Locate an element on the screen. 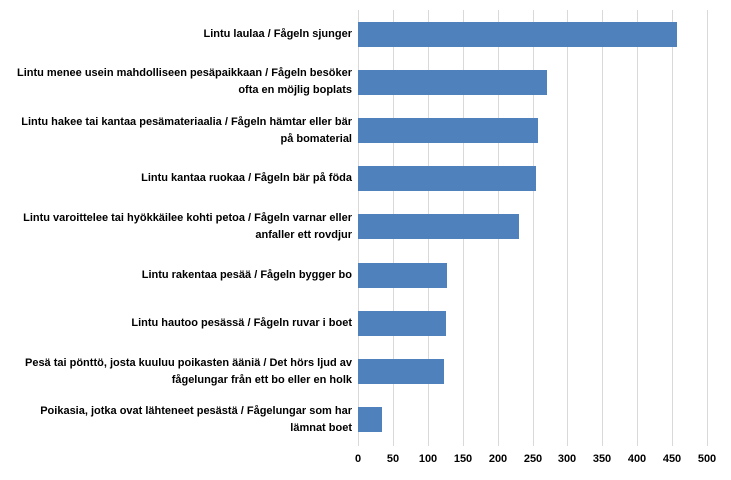 This screenshot has height=480, width=731. chart-row: Lintu laulaa / Fågeln sjunger is located at coordinates (365, 34).